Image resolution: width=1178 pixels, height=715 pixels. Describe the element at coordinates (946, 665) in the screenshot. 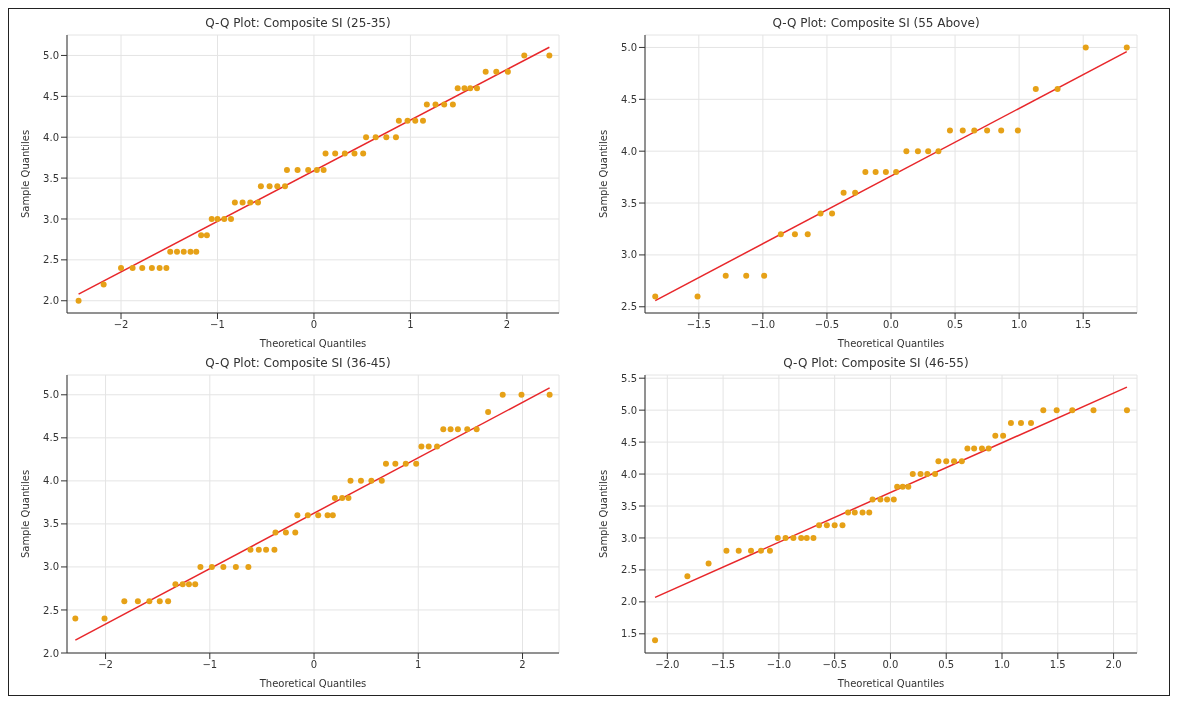

I see `x-tick-label: 0.5` at that location.